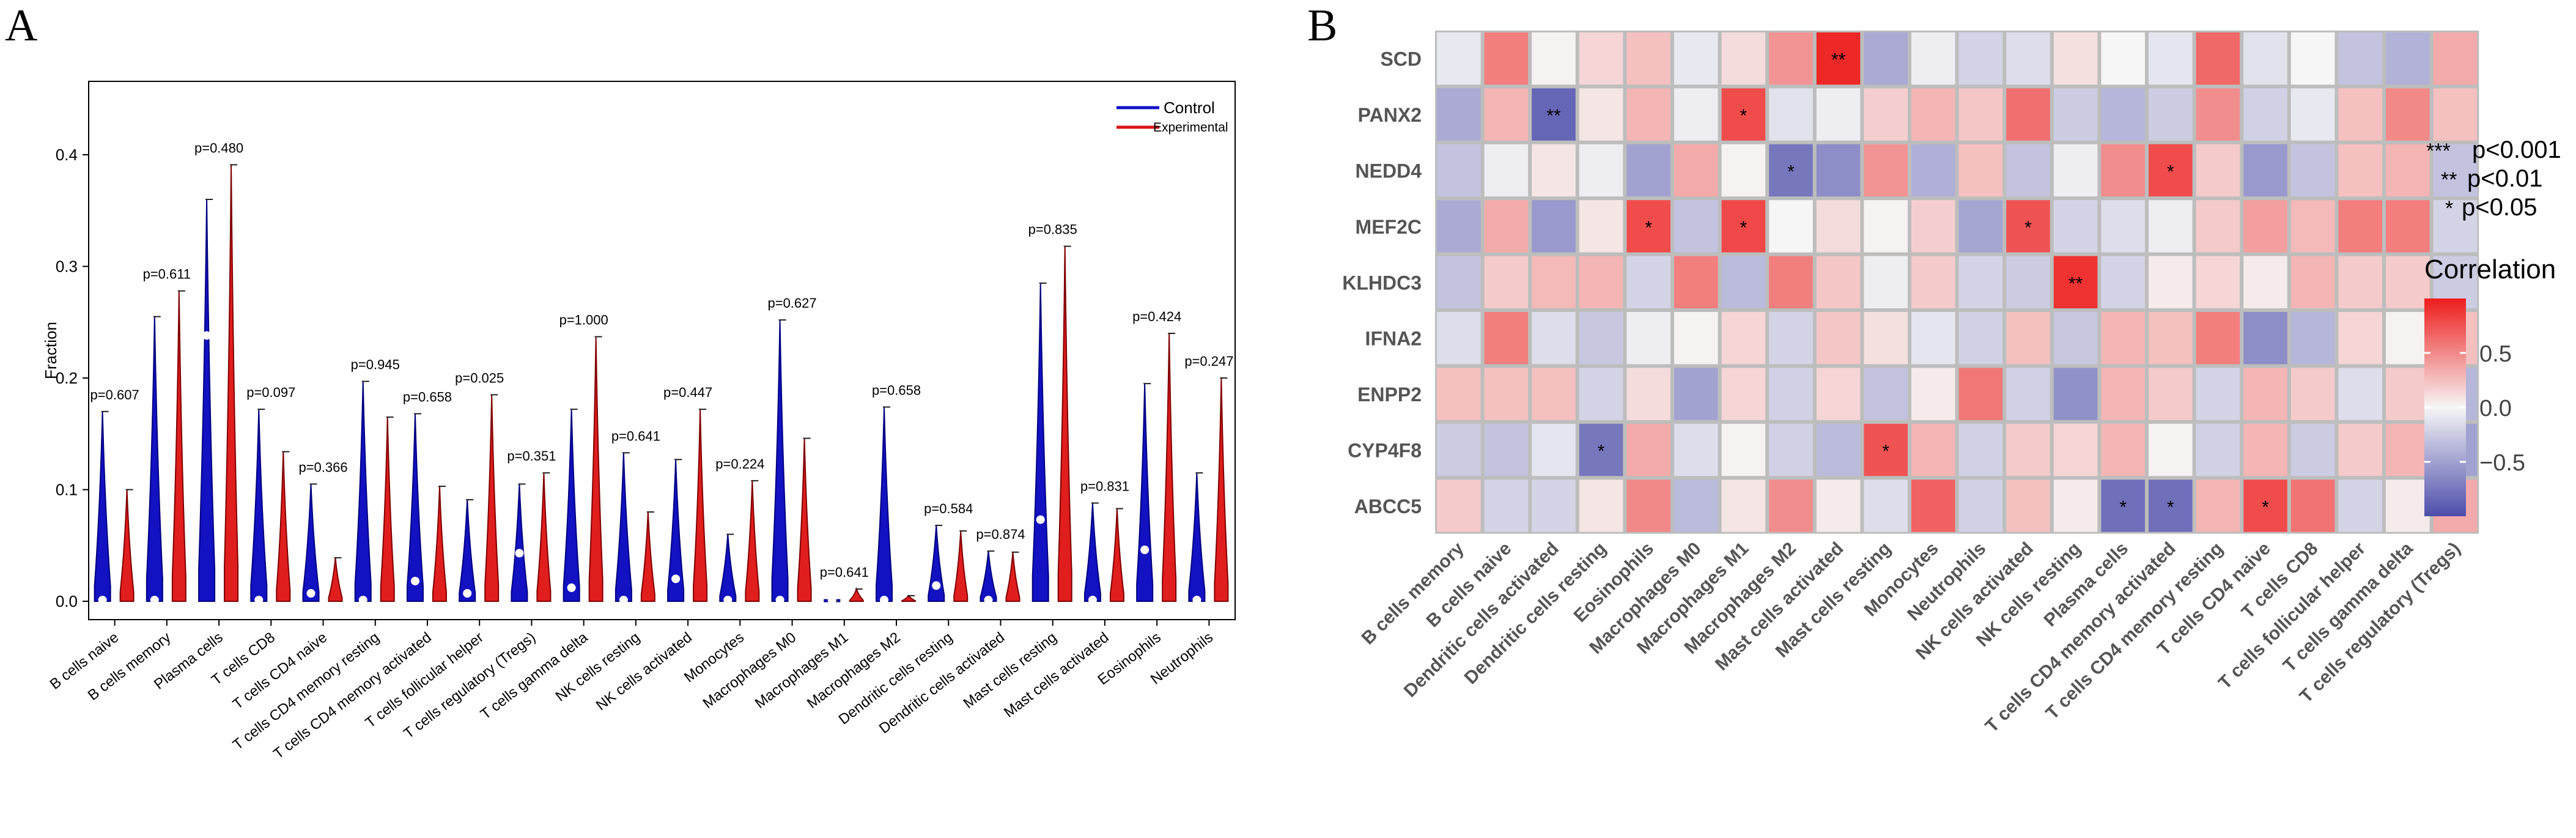 The height and width of the screenshot is (838, 2576). What do you see at coordinates (2086, 584) in the screenshot?
I see `heatmap-column-label: Plasma cells` at bounding box center [2086, 584].